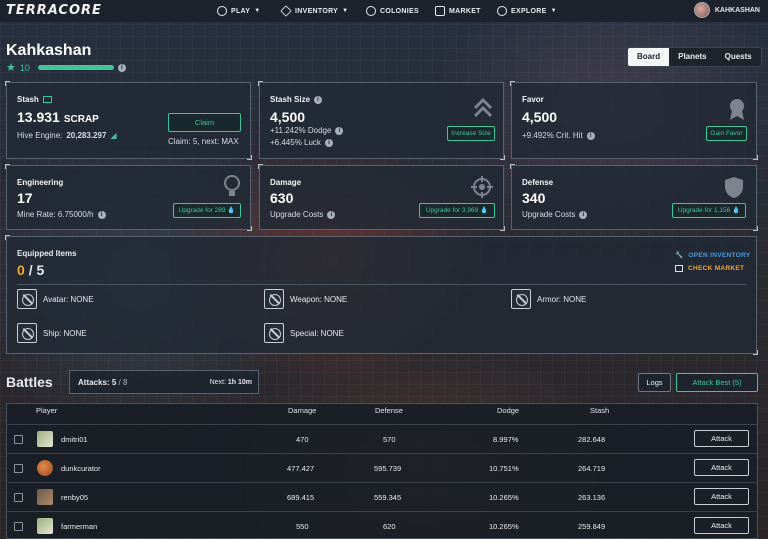  I want to click on claim-info: Claim: 5, next: MAX, so click(203, 141).